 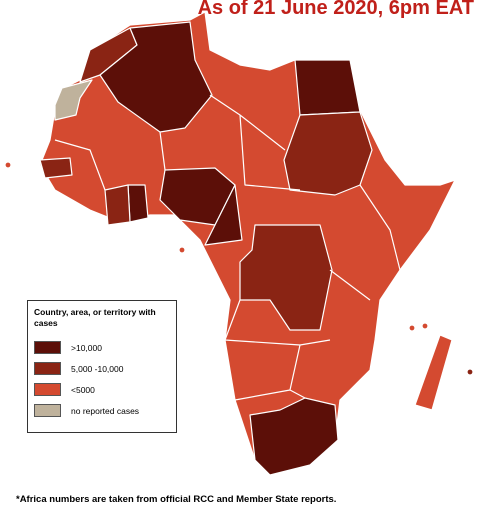 What do you see at coordinates (117, 205) in the screenshot?
I see `cote-divoire` at bounding box center [117, 205].